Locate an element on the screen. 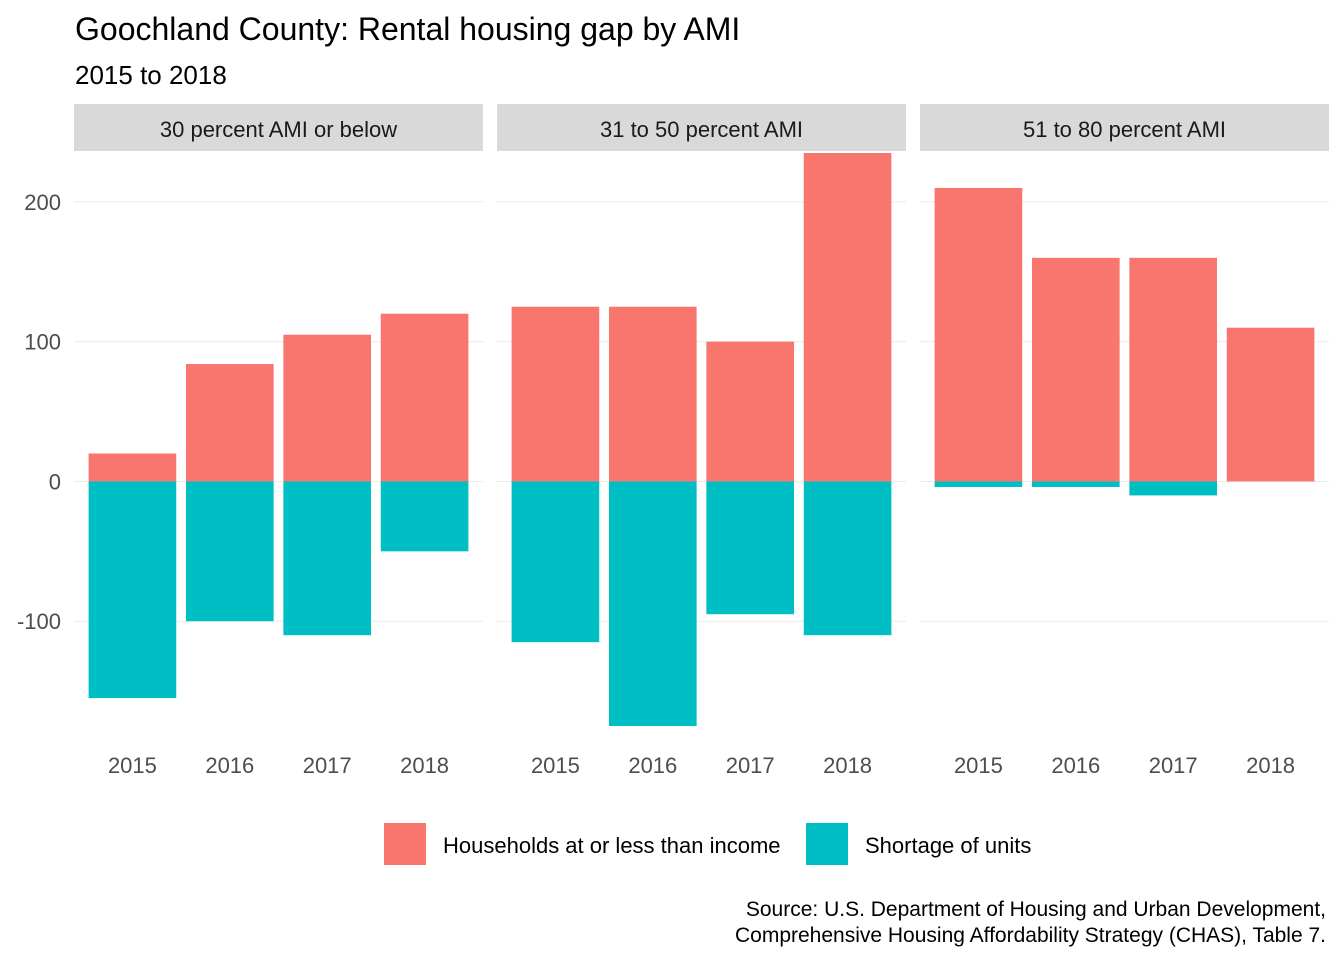 Image resolution: width=1344 pixels, height=960 pixels. legend-key-households is located at coordinates (405, 844).